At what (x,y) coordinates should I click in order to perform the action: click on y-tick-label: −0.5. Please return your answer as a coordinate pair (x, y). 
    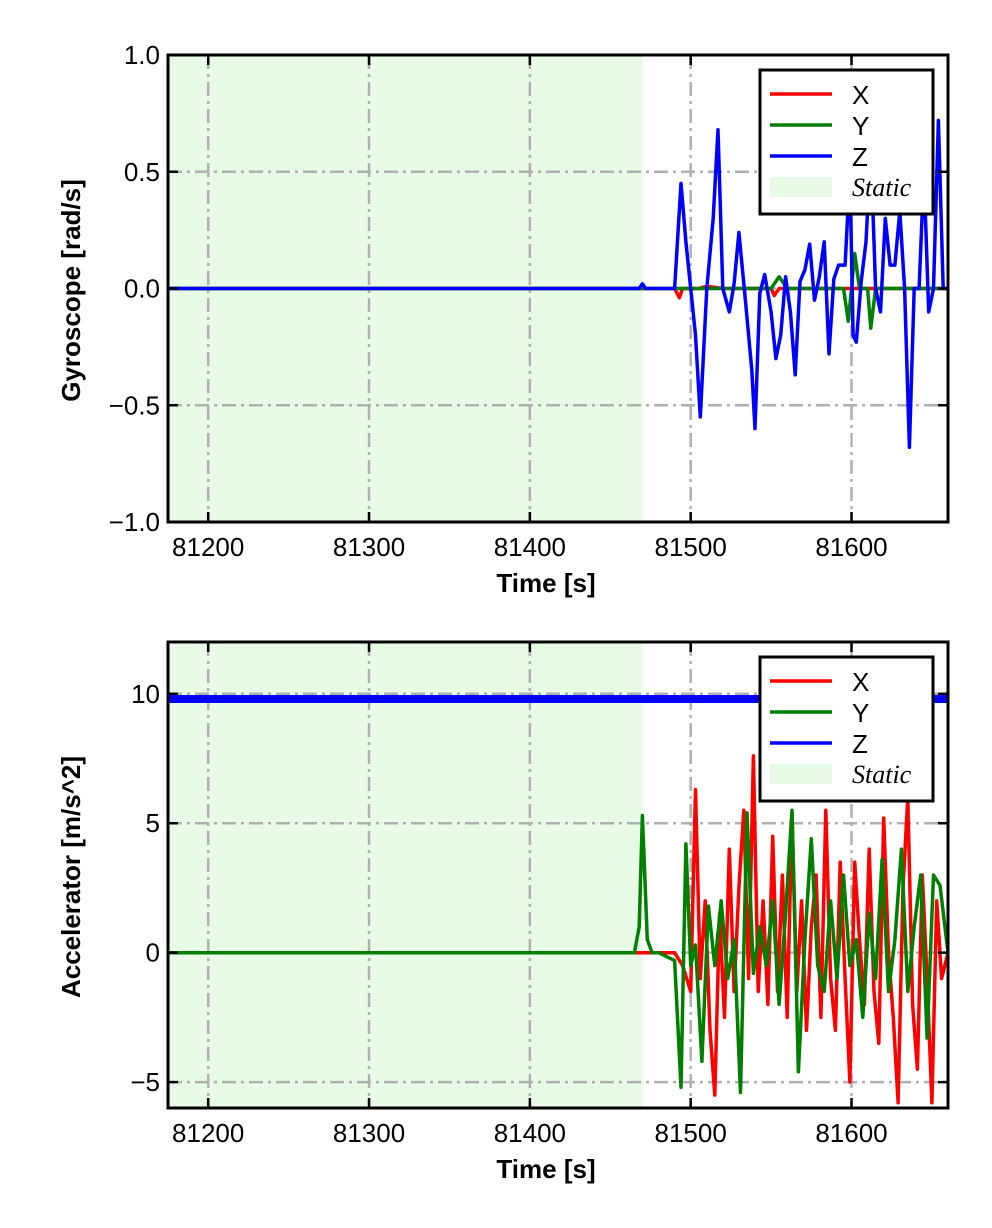
    Looking at the image, I should click on (134, 405).